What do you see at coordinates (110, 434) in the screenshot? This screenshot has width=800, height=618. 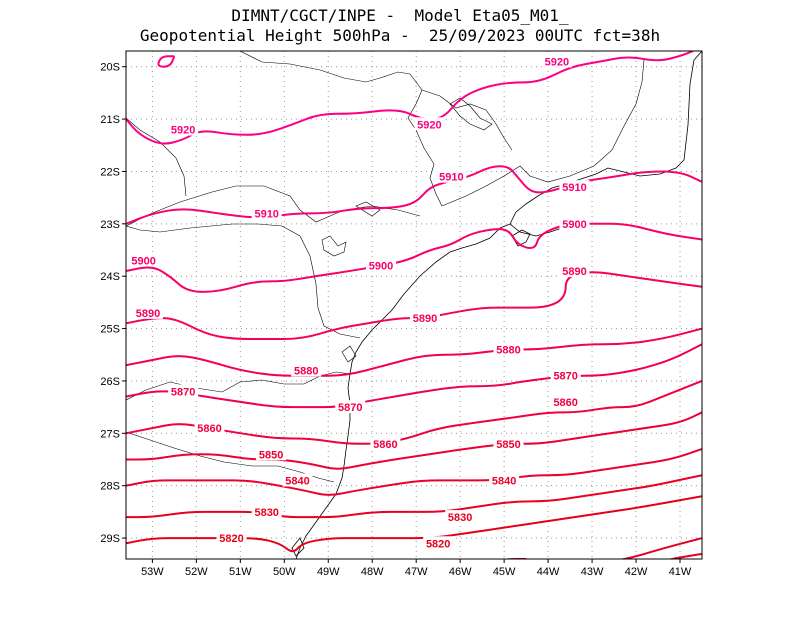 I see `lat-tick-label: 27S` at bounding box center [110, 434].